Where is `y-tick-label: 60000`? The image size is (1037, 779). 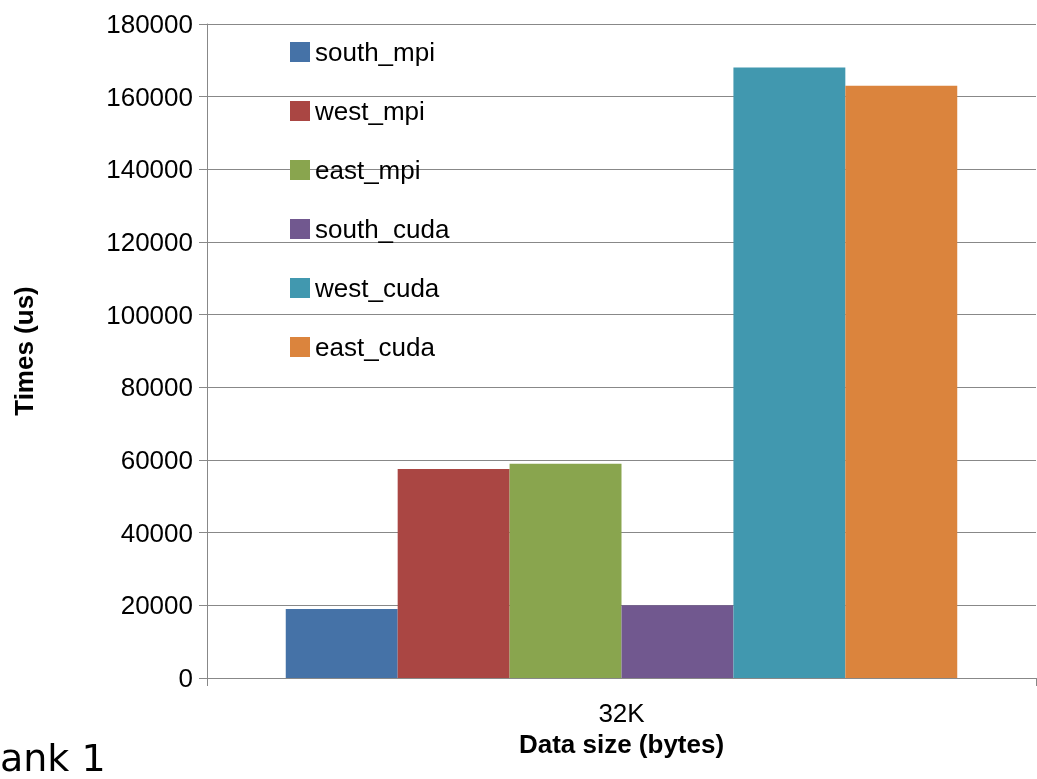
y-tick-label: 60000 is located at coordinates (156, 460).